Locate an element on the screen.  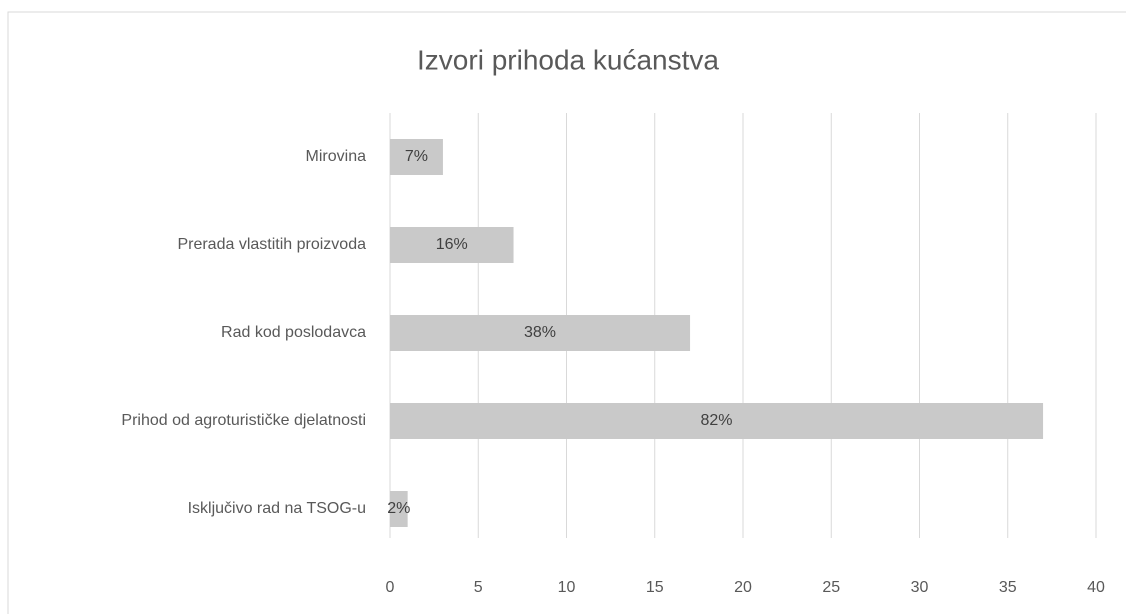
x-tick-label: 25 is located at coordinates (831, 587).